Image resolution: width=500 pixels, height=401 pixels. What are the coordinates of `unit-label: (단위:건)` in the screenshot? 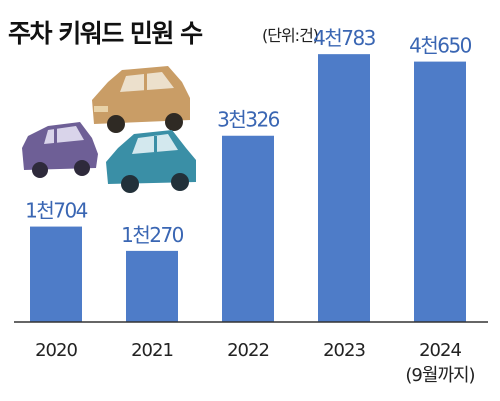 It's located at (290, 35).